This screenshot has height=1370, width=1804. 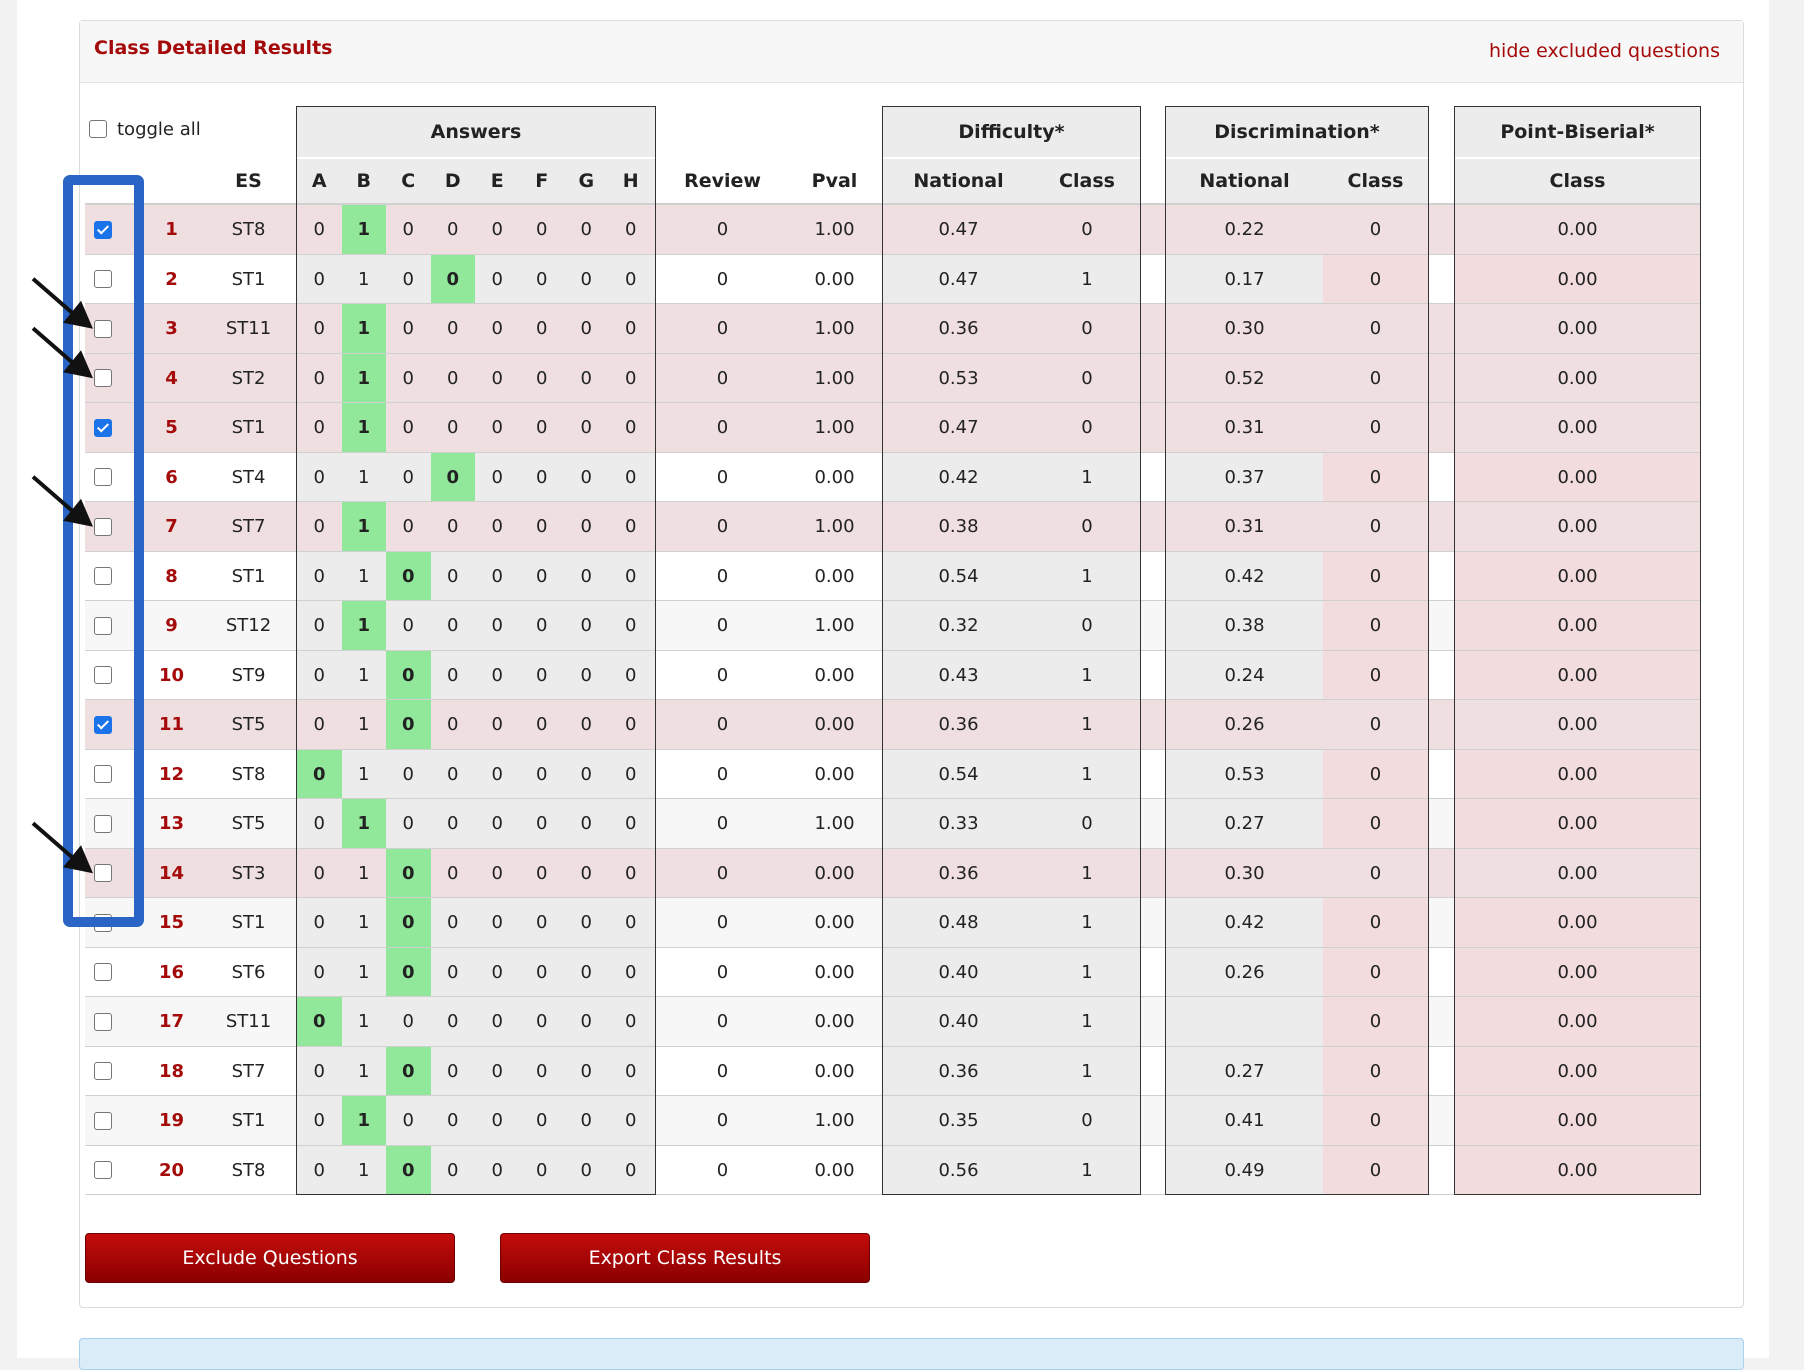 What do you see at coordinates (1604, 51) in the screenshot?
I see `hide-excluded-questions-link: hide excluded questions` at bounding box center [1604, 51].